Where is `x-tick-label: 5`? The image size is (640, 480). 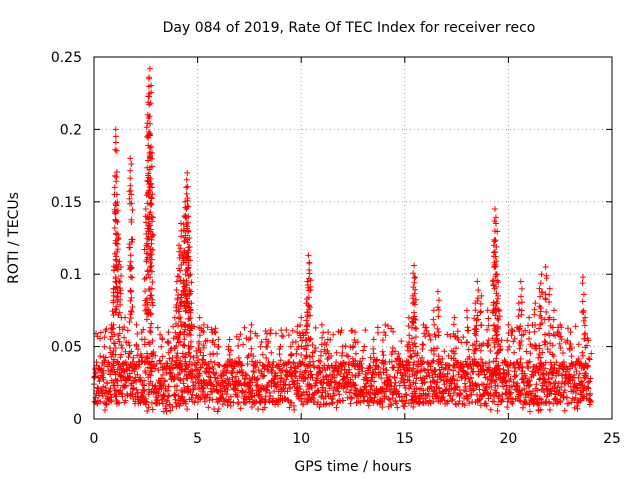 x-tick-label: 5 is located at coordinates (197, 439).